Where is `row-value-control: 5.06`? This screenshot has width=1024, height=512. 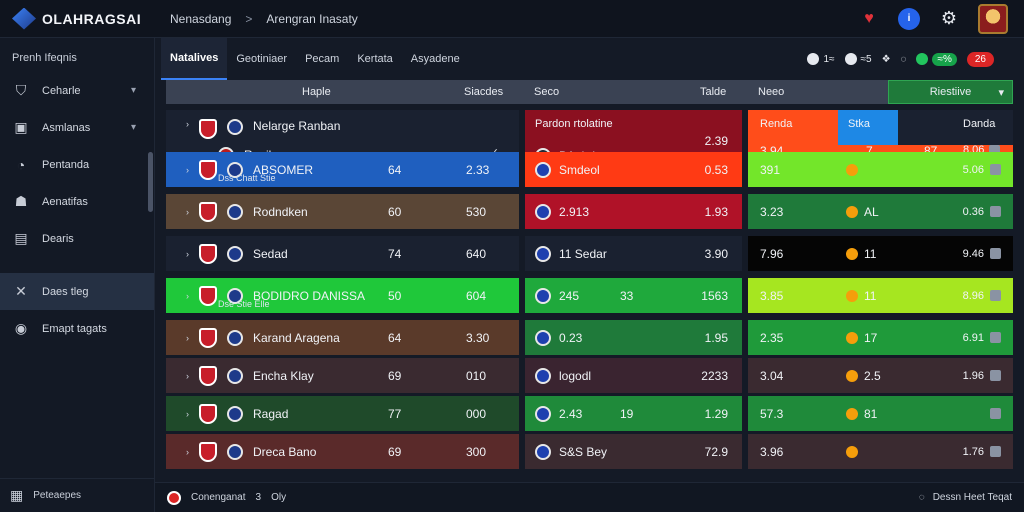 row-value-control: 5.06 is located at coordinates (982, 170).